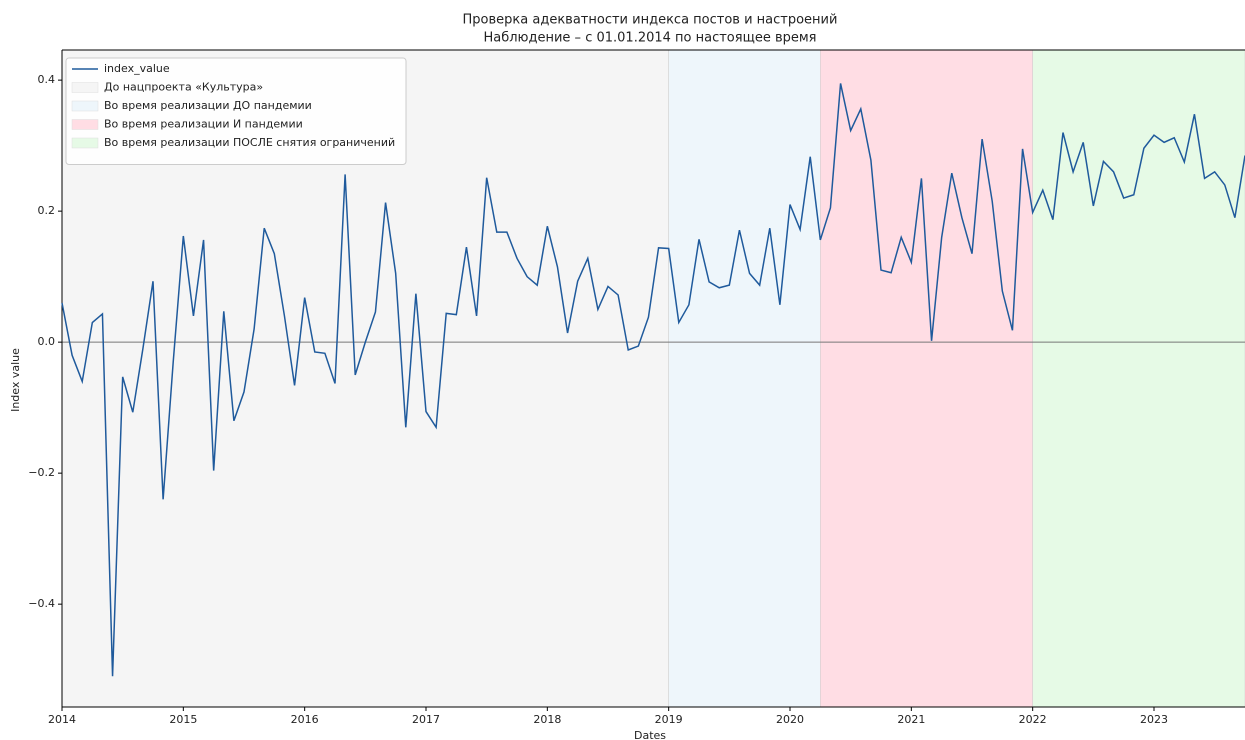 The image size is (1245, 740). What do you see at coordinates (41, 603) in the screenshot?
I see `y-tick-label: −0.4` at bounding box center [41, 603].